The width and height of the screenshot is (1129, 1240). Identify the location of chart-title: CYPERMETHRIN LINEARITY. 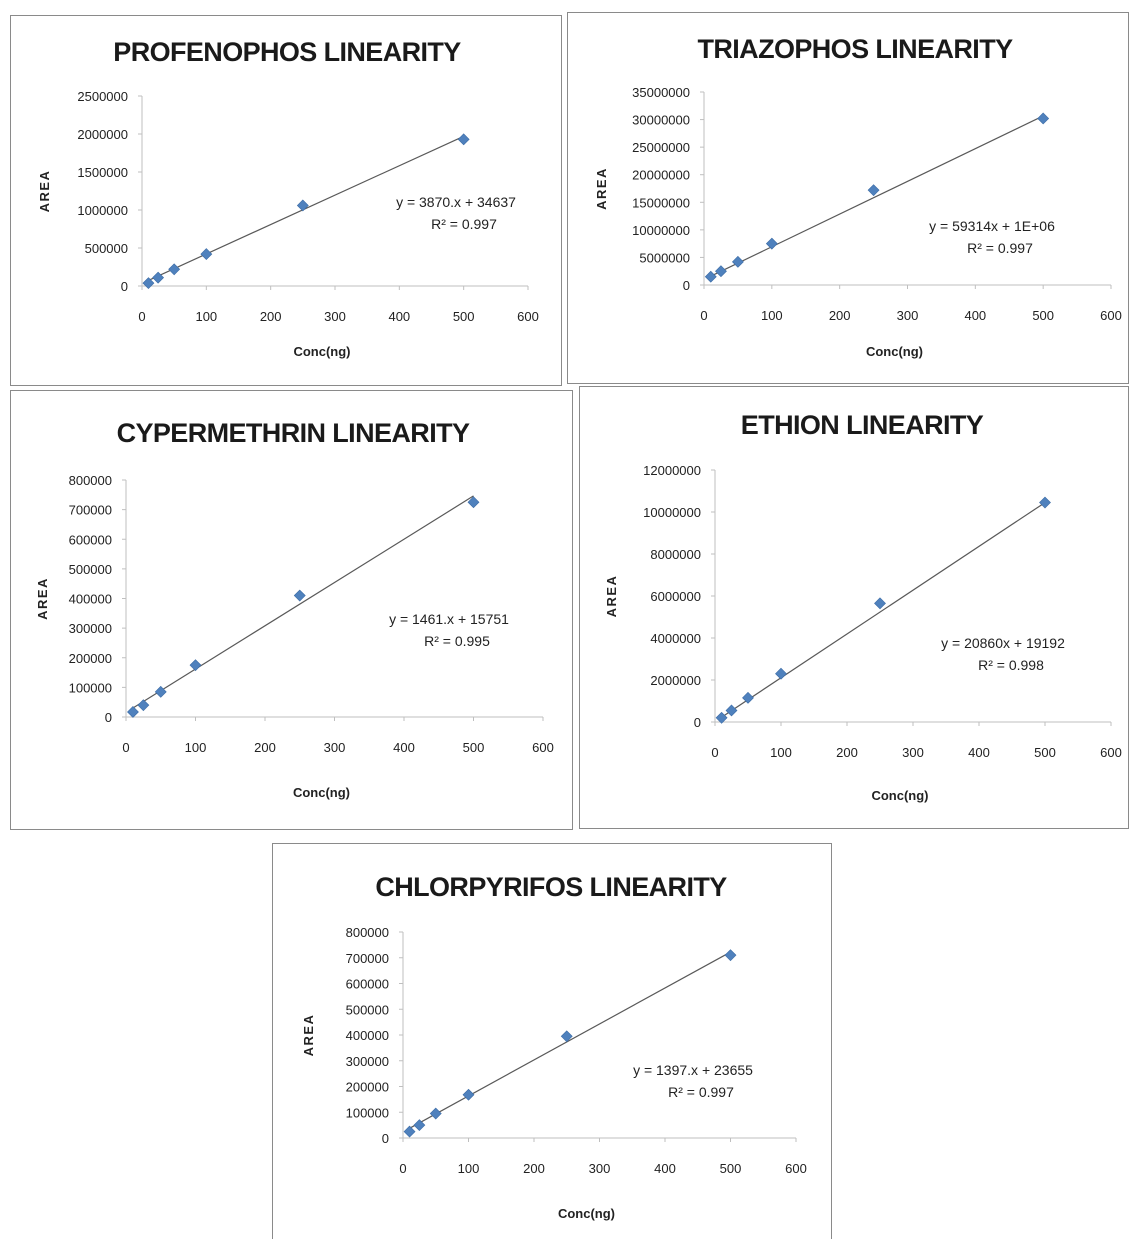
(293, 433).